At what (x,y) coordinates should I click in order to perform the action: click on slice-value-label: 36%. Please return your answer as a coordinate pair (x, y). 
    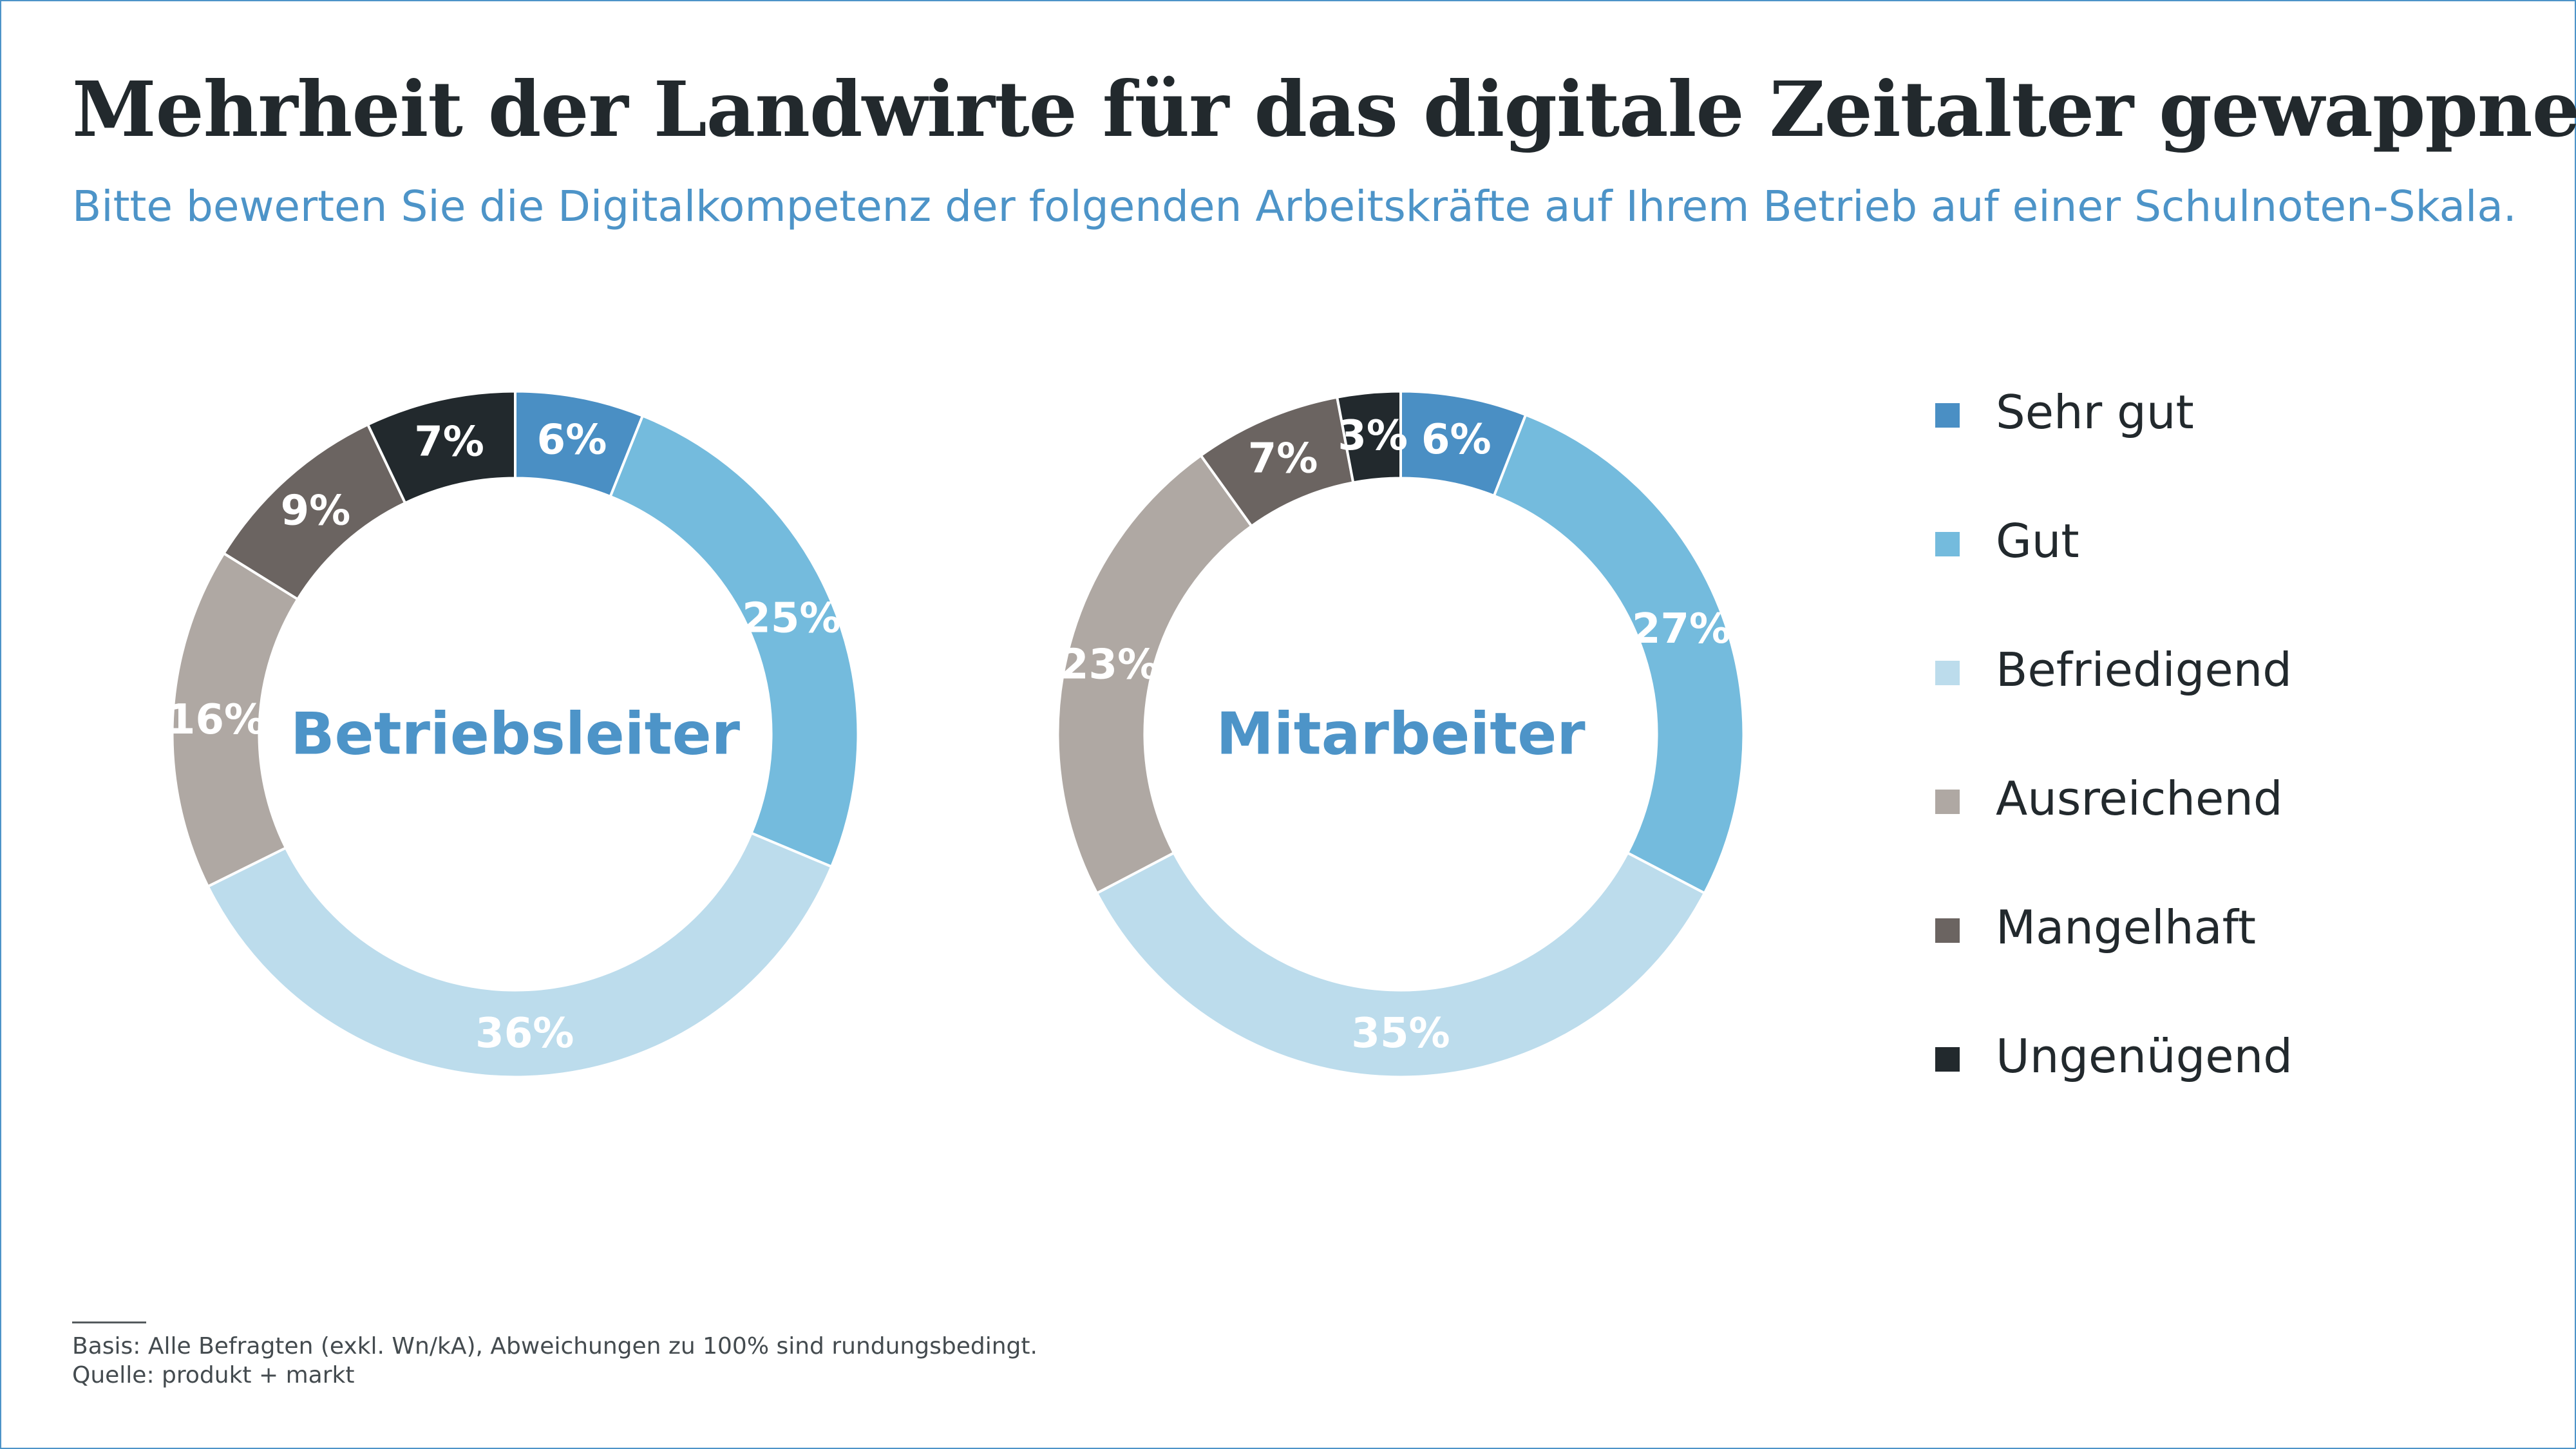
    Looking at the image, I should click on (524, 1033).